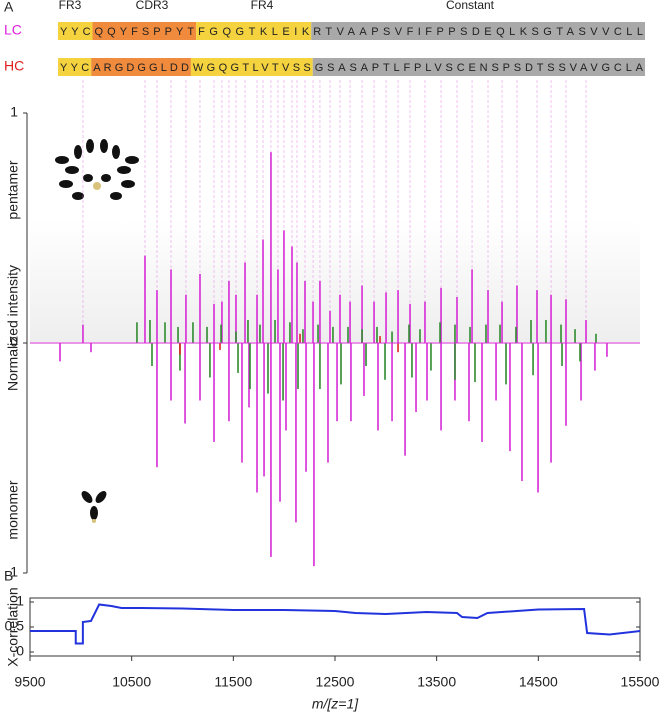  I want to click on x-tick-label: 12500, so click(335, 682).